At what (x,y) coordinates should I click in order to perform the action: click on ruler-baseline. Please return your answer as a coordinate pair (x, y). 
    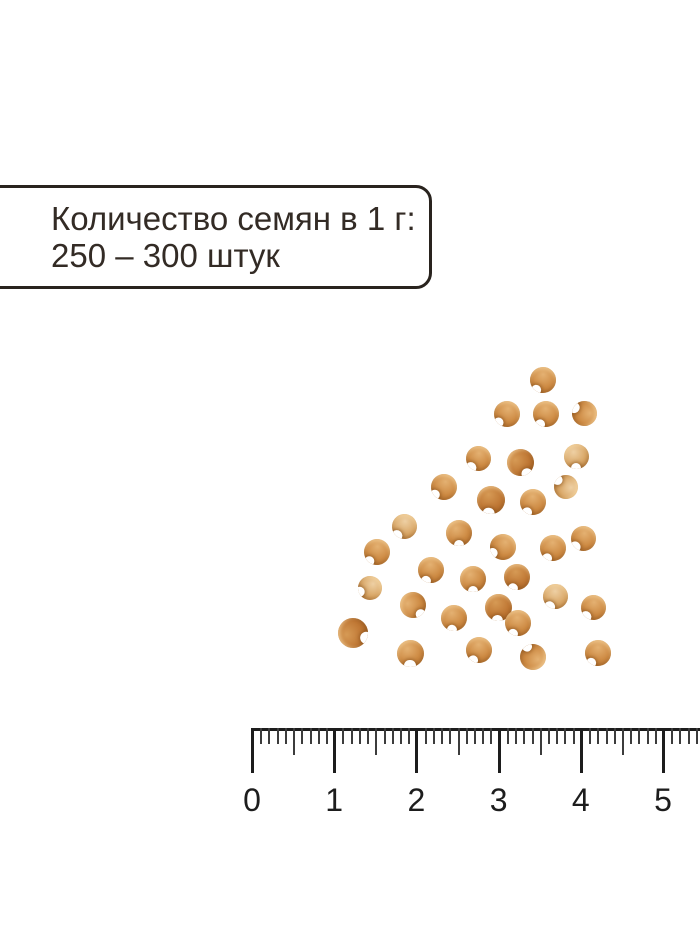
    Looking at the image, I should click on (476, 729).